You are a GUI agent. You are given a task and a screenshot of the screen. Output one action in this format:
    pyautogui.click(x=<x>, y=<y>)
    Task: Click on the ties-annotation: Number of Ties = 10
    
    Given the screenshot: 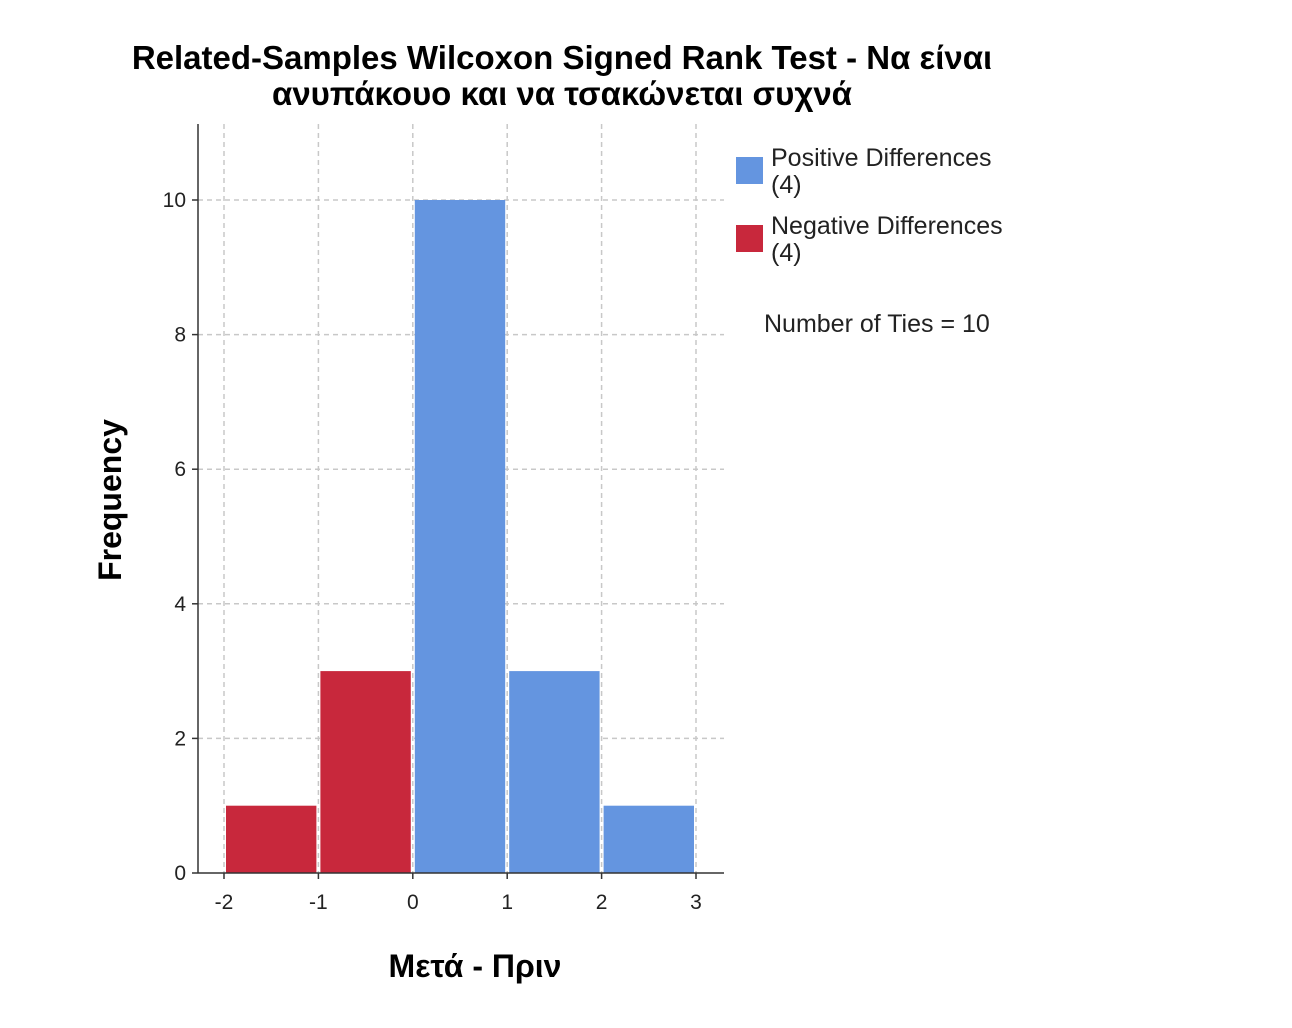 What is the action you would take?
    pyautogui.click(x=877, y=324)
    